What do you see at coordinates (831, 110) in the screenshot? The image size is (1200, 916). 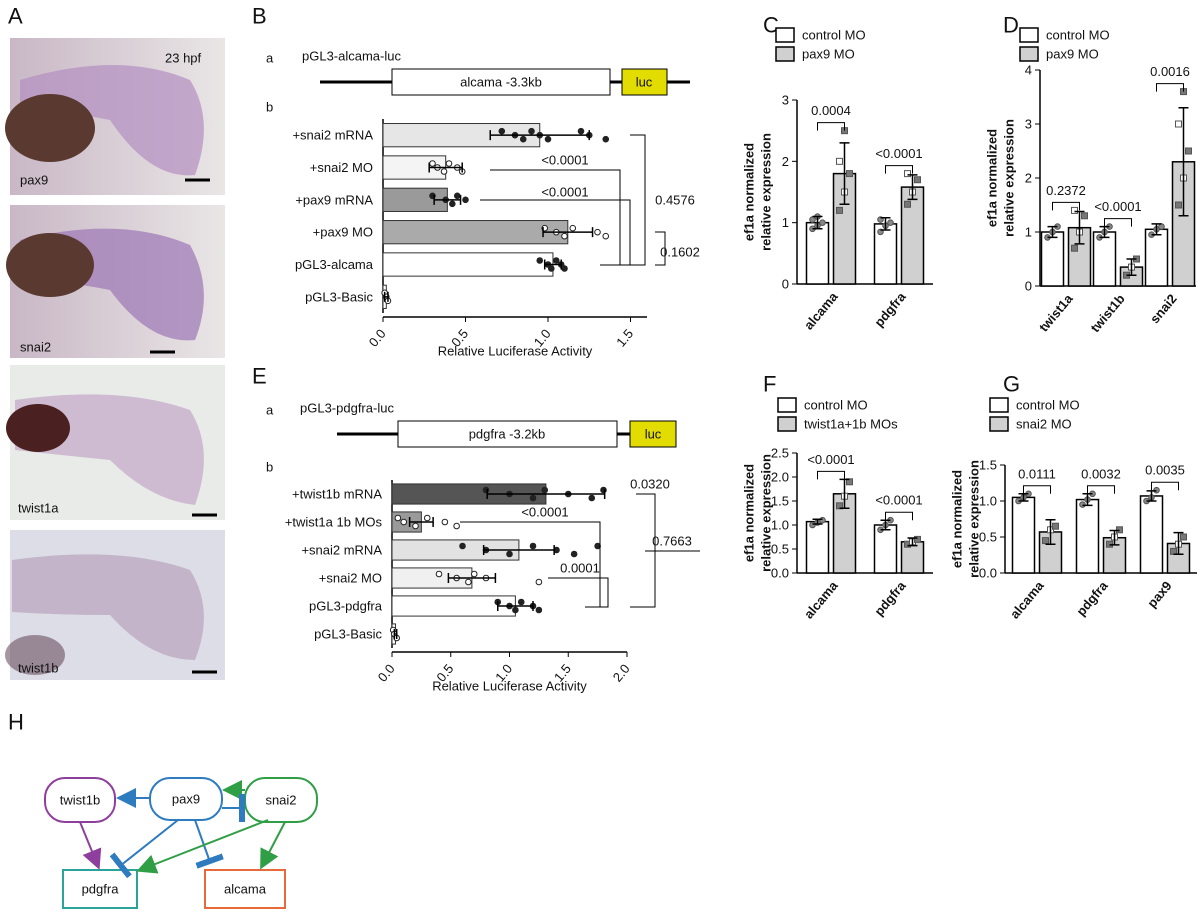 I see `p-value: 0.0004` at bounding box center [831, 110].